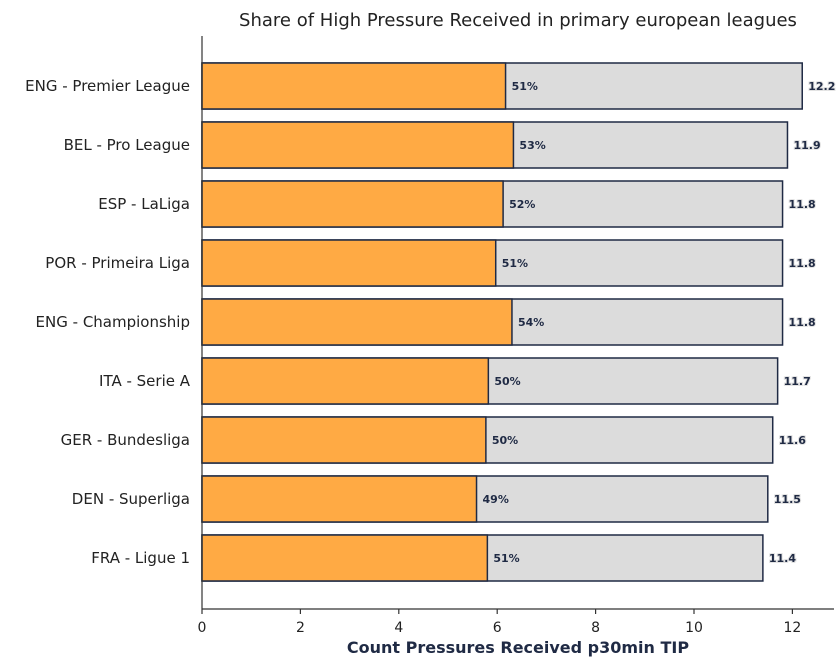 The width and height of the screenshot is (836, 657). I want to click on category-label: ENG - Championship, so click(113, 322).